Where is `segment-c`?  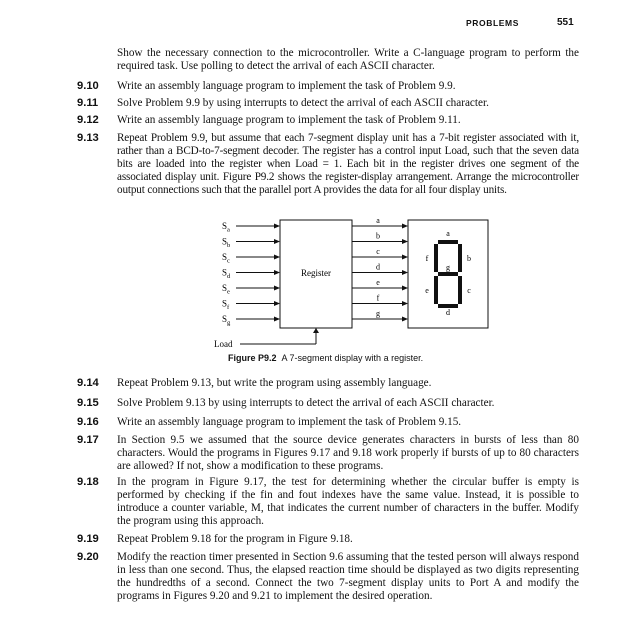
segment-c is located at coordinates (460, 290).